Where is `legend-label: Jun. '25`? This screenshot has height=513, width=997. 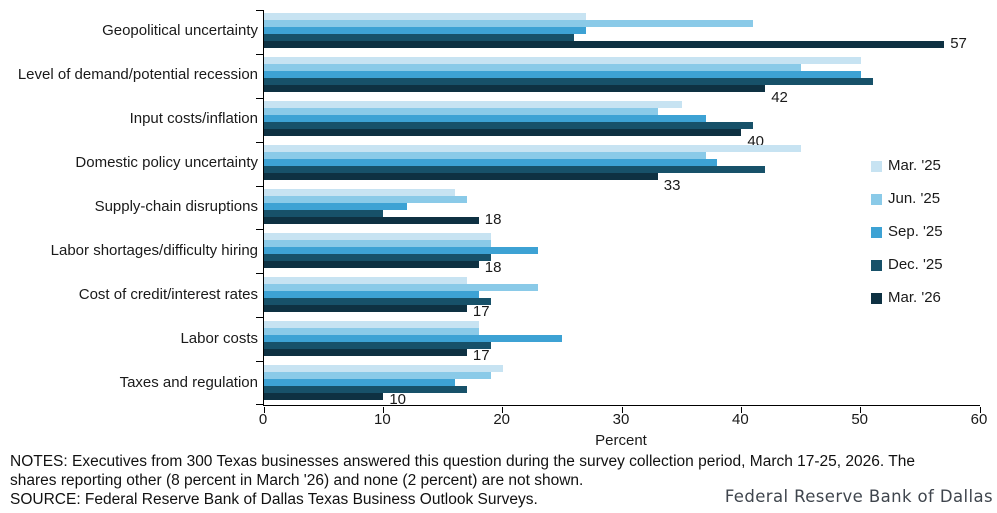
legend-label: Jun. '25 is located at coordinates (914, 198).